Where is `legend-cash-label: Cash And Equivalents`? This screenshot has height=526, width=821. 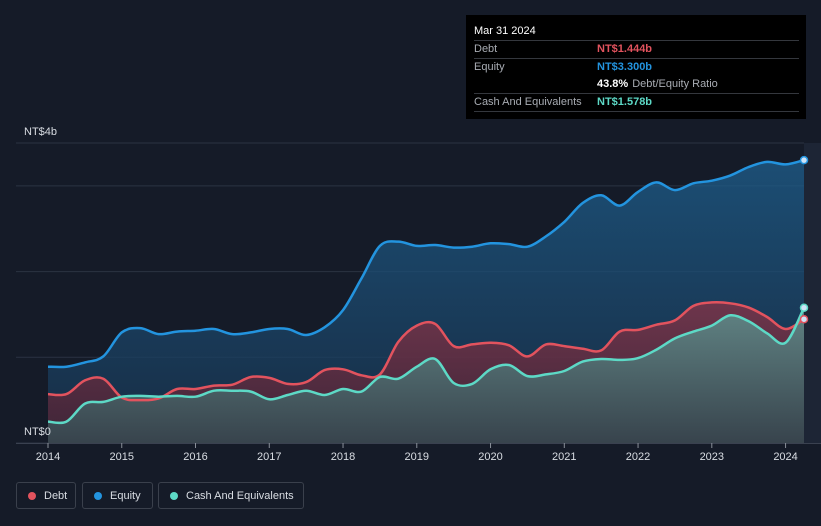
legend-cash-label: Cash And Equivalents is located at coordinates (240, 495).